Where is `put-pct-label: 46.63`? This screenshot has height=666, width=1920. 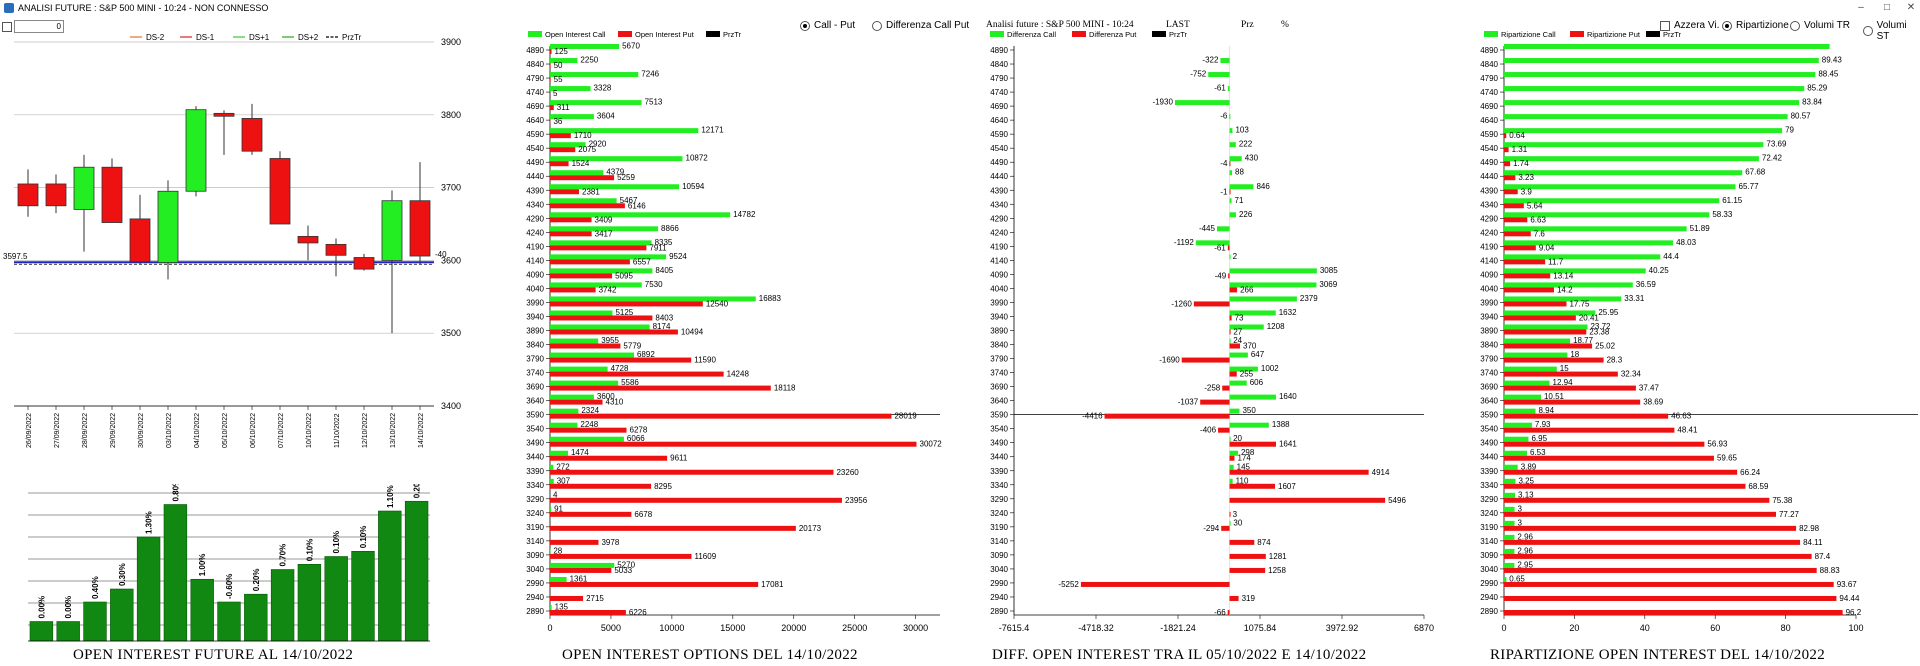 put-pct-label: 46.63 is located at coordinates (1681, 416).